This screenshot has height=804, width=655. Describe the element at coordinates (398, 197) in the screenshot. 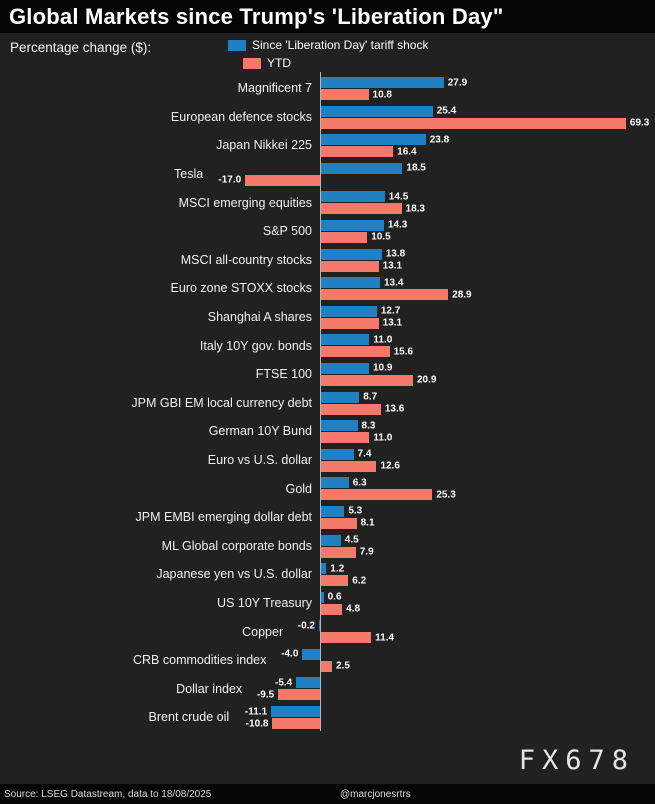

I see `value-label: 14.5` at that location.